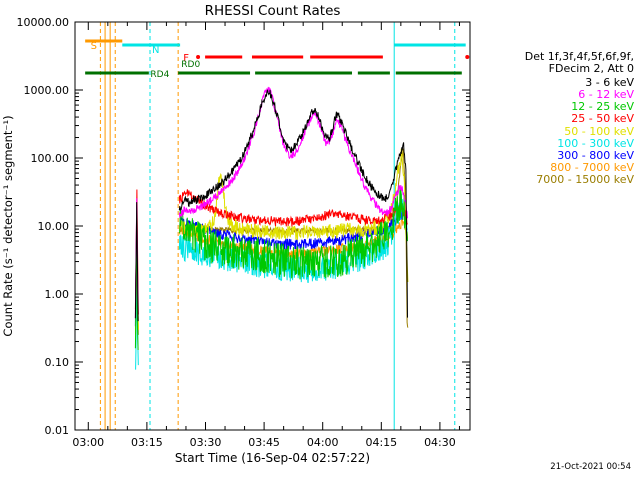 This screenshot has width=640, height=480. Describe the element at coordinates (323, 442) in the screenshot. I see `x-tick-label: 04:00` at that location.